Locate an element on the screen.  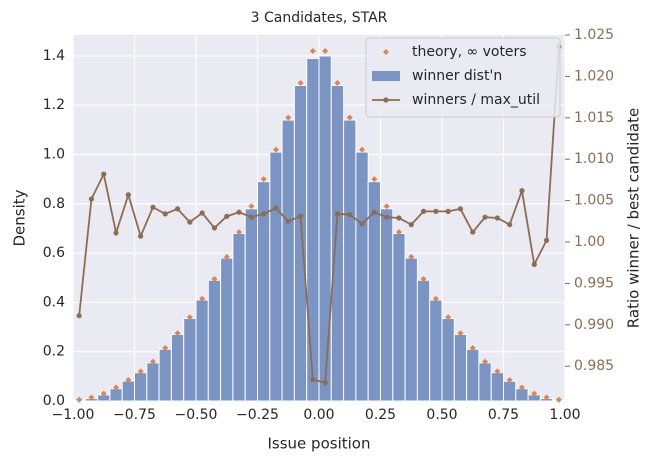
y-tick-label: 0.4 is located at coordinates (54, 302).